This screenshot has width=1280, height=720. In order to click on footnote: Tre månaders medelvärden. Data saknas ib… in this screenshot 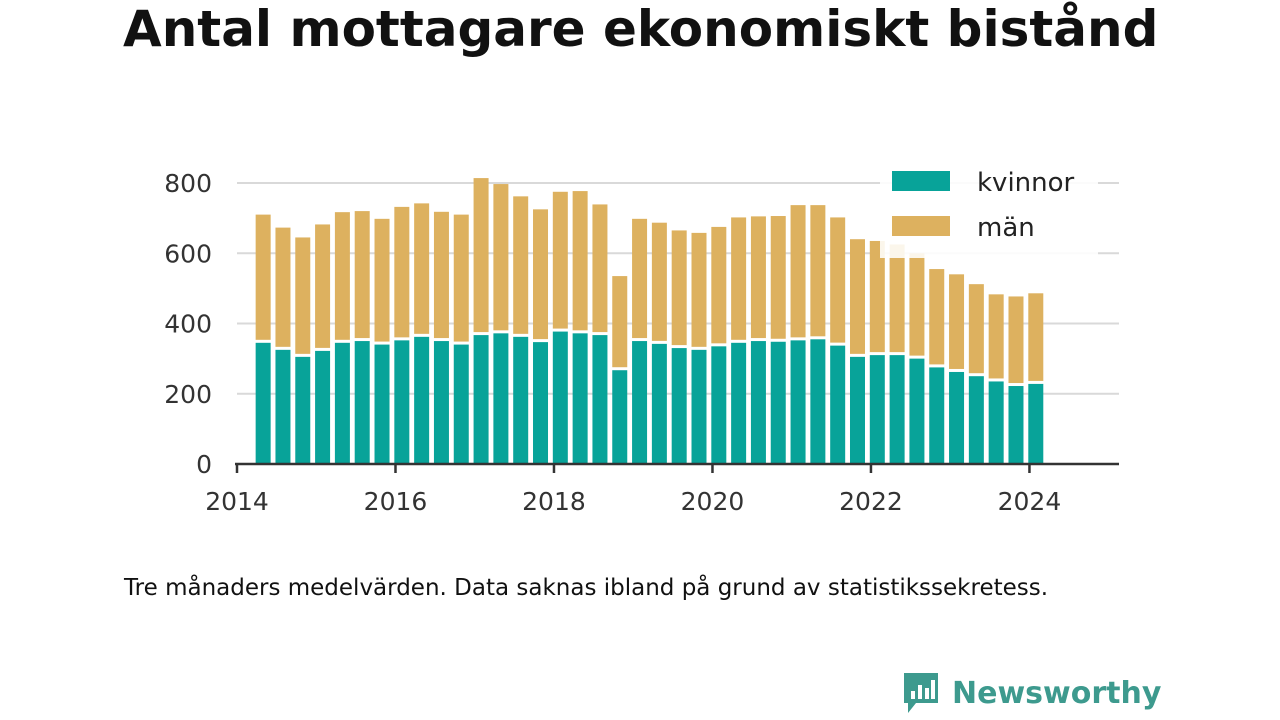, I will do `click(586, 588)`.